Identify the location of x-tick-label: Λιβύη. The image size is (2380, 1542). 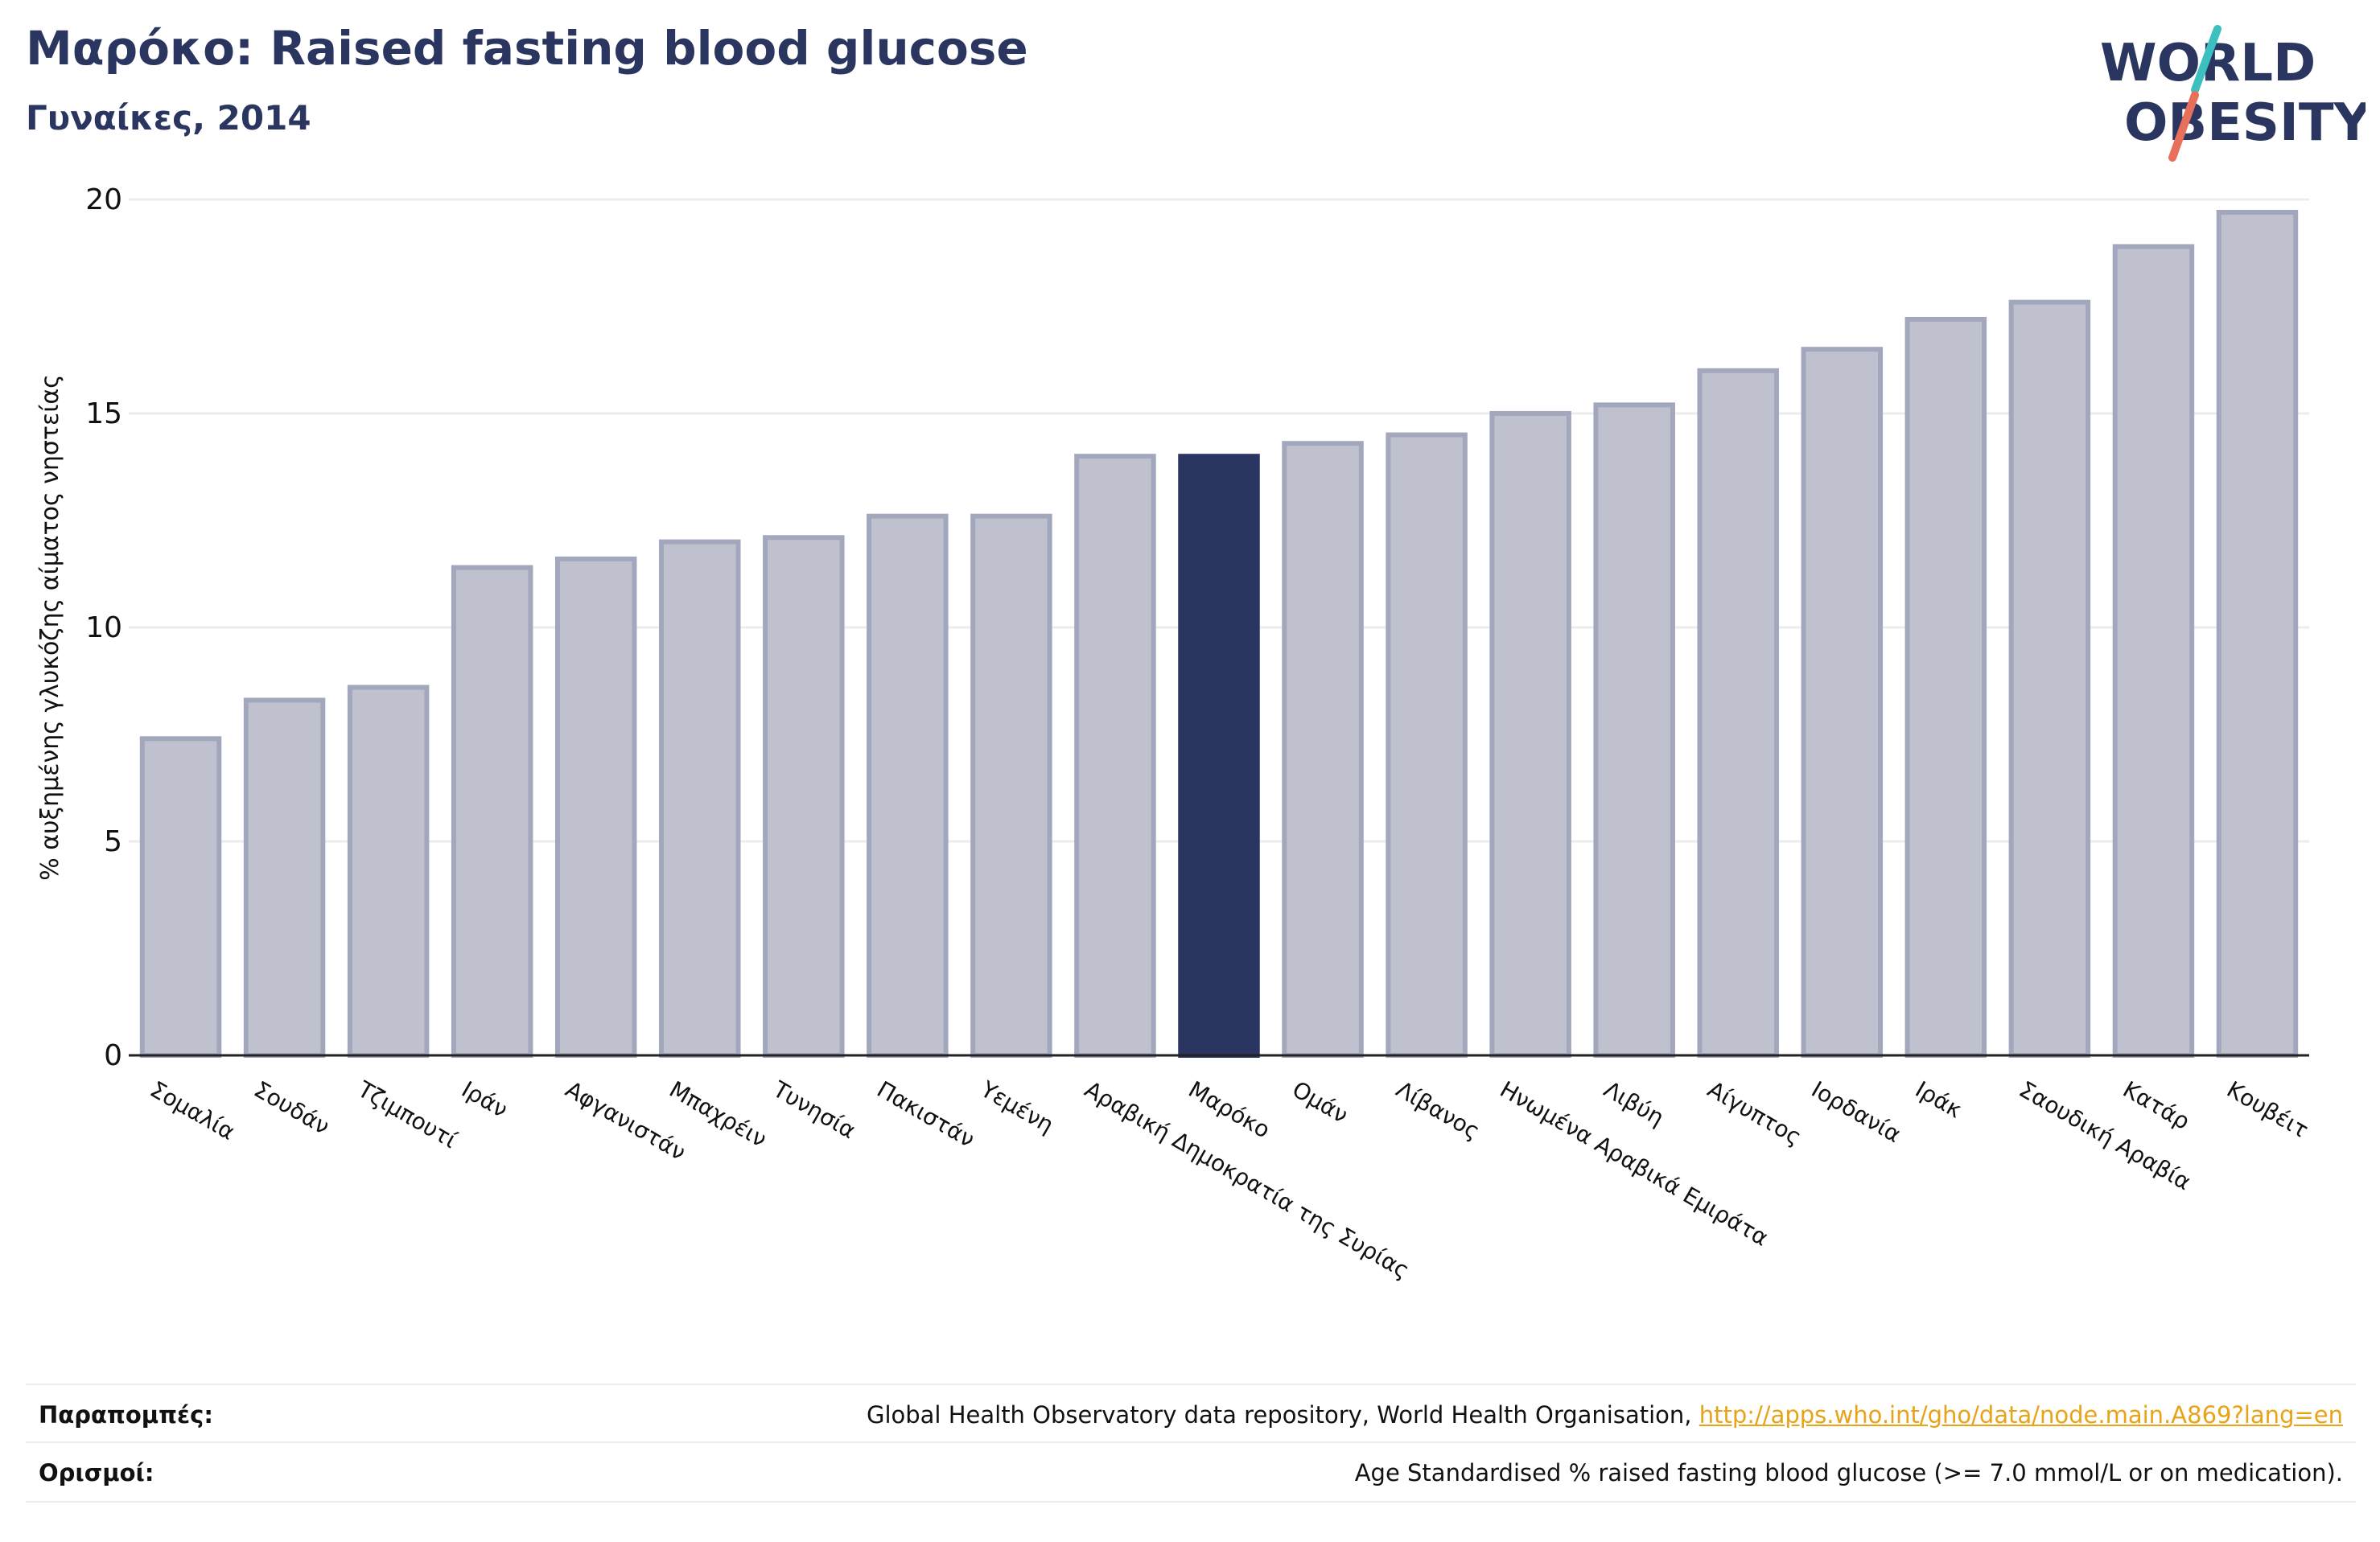
(1634, 1103).